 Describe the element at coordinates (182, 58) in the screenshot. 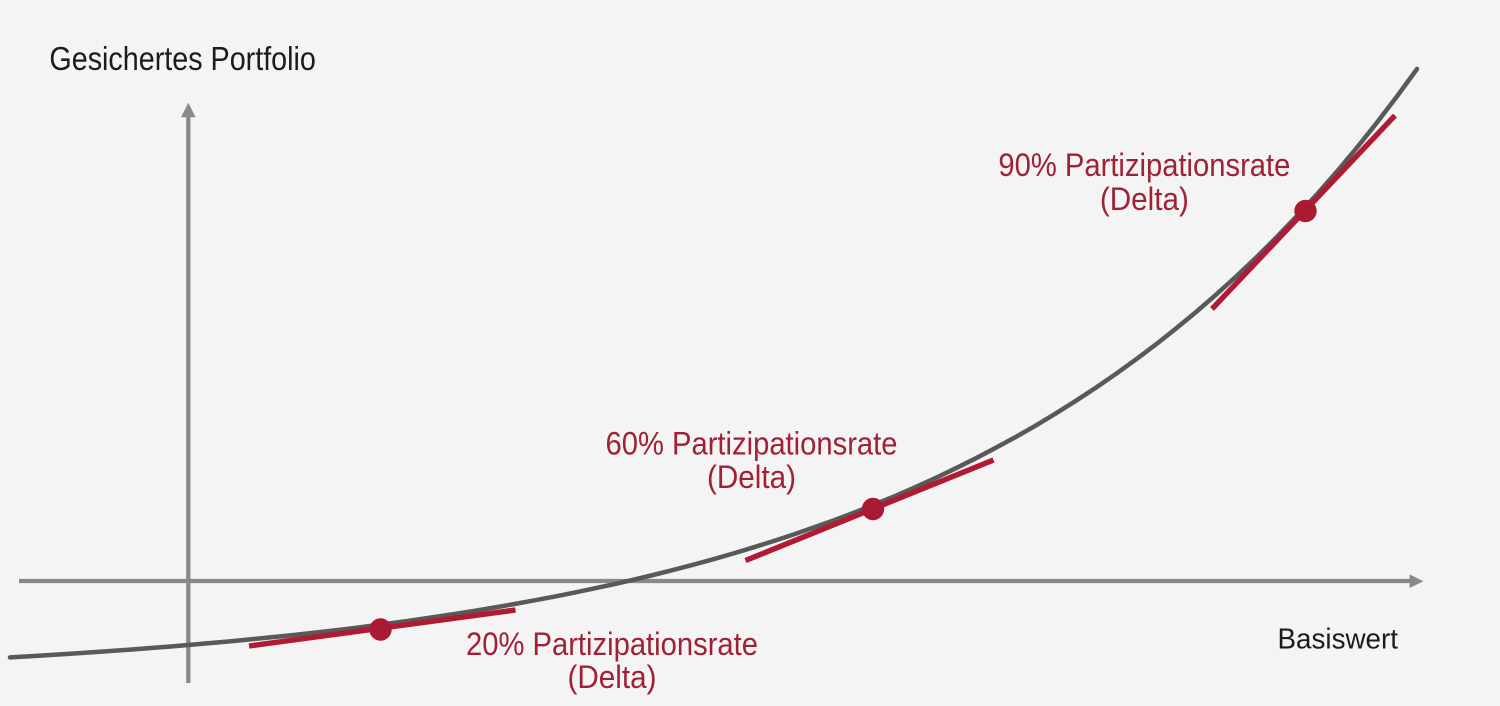

I see `svg-text: Gesichertes Portfolio` at that location.